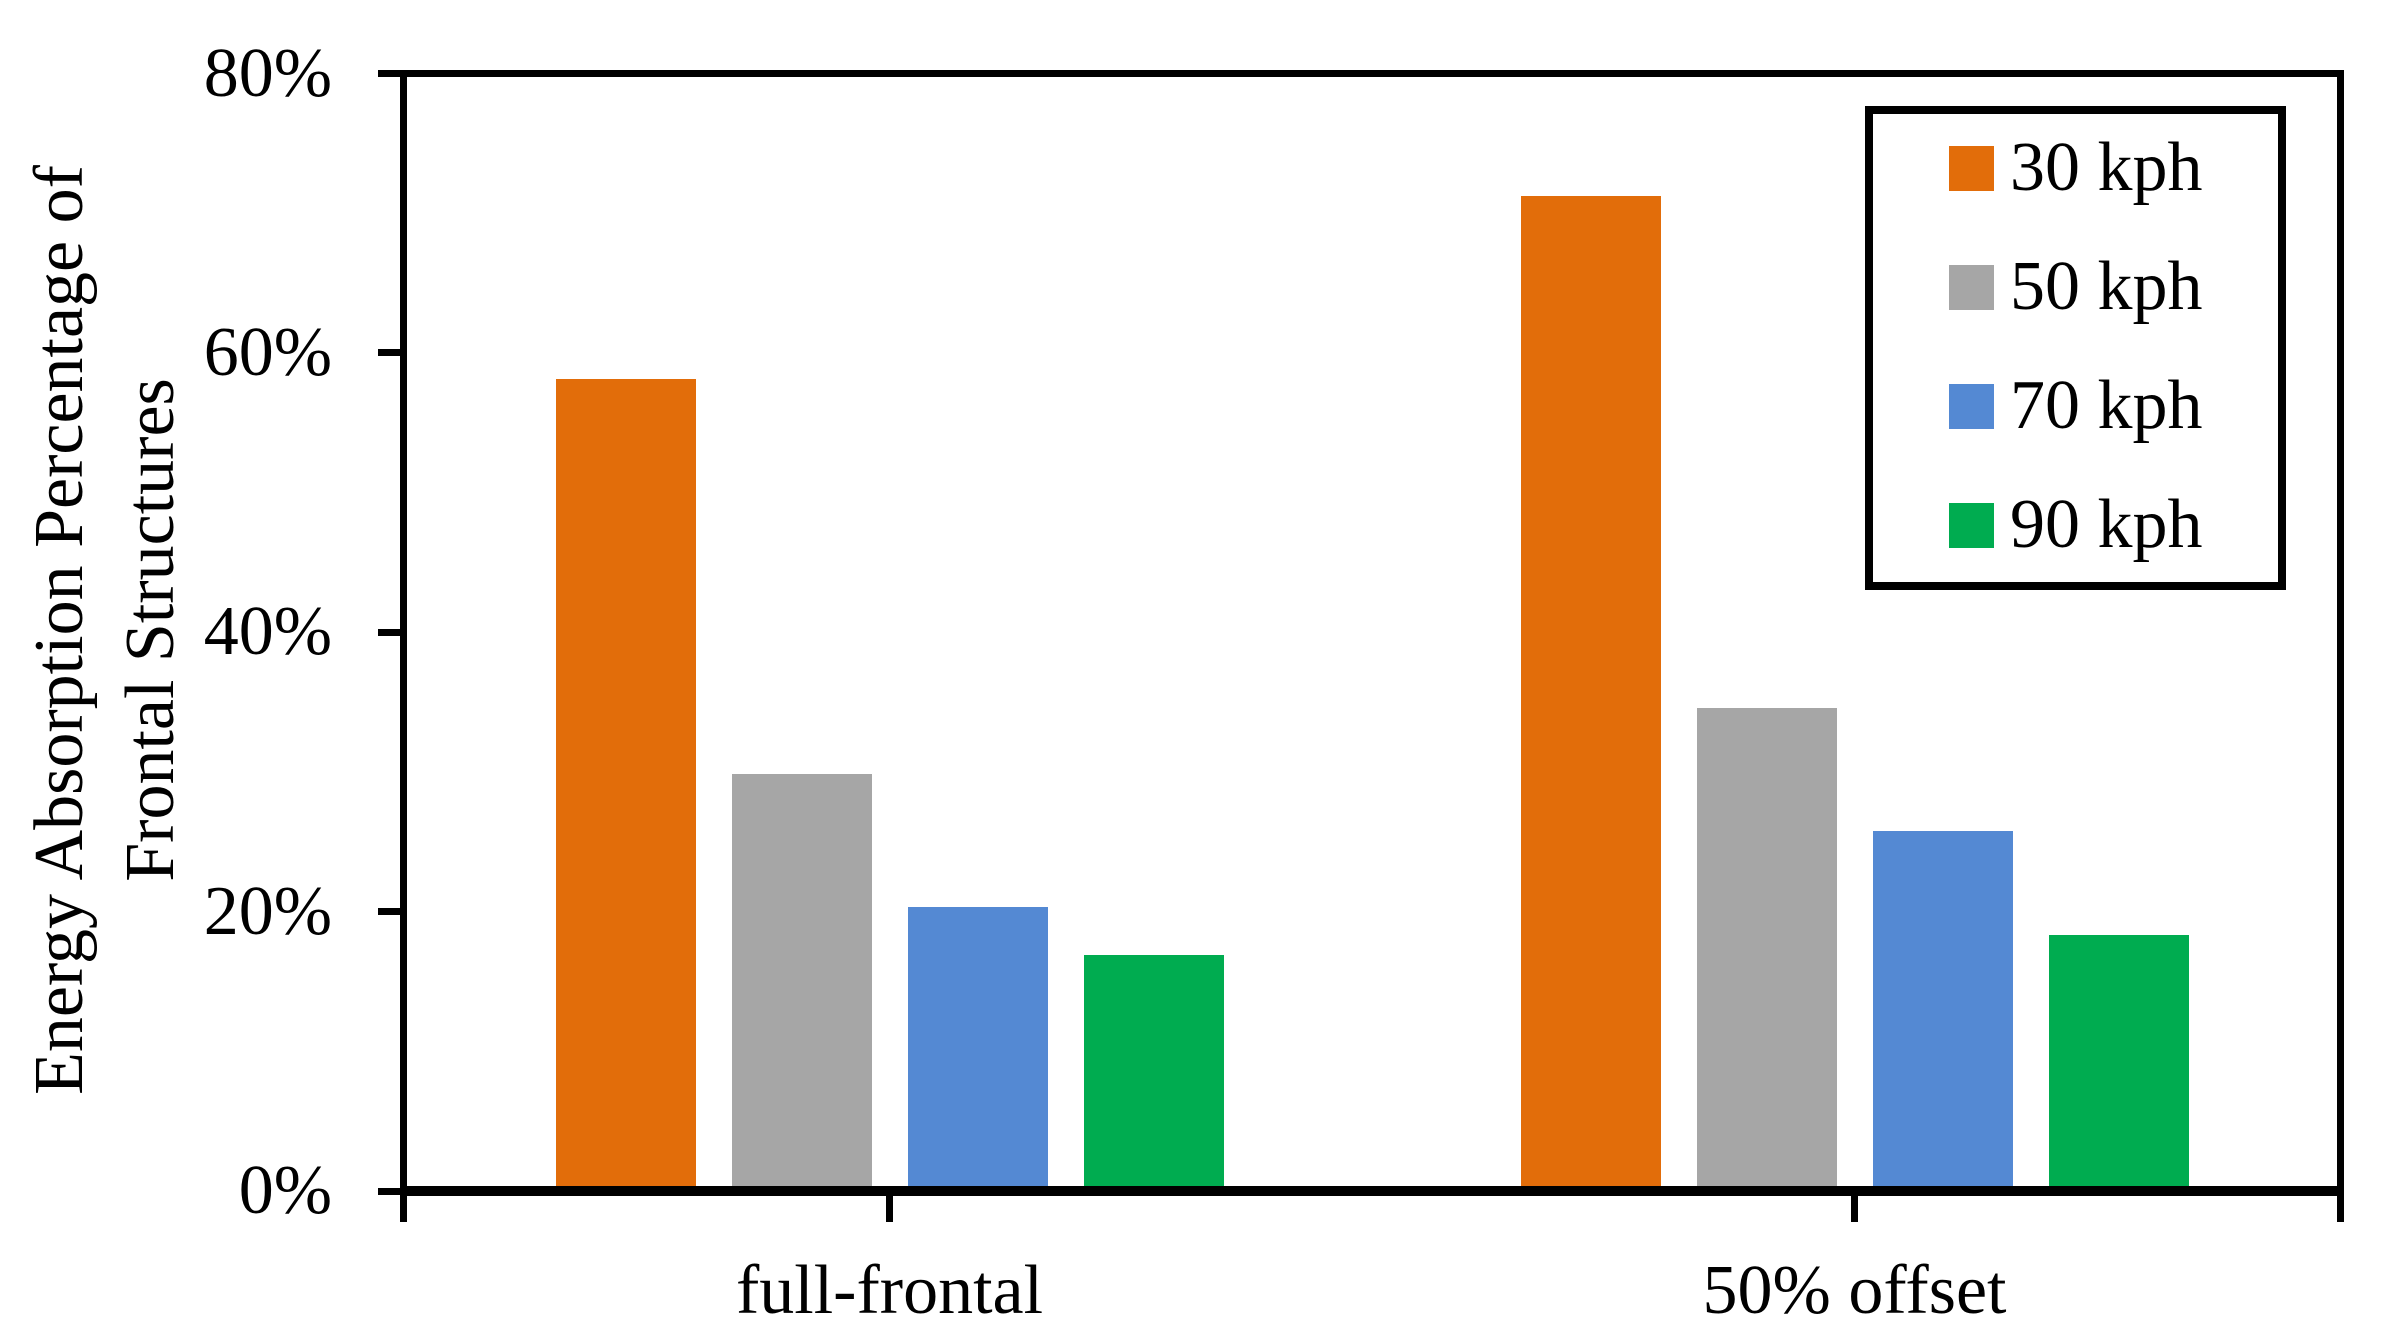 The width and height of the screenshot is (2382, 1344). I want to click on y-tick-label-40: 40%, so click(267, 632).